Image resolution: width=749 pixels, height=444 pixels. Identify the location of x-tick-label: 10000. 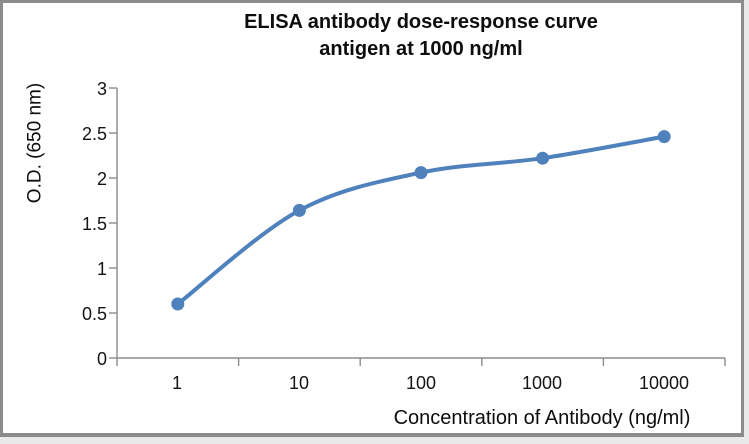
(664, 383).